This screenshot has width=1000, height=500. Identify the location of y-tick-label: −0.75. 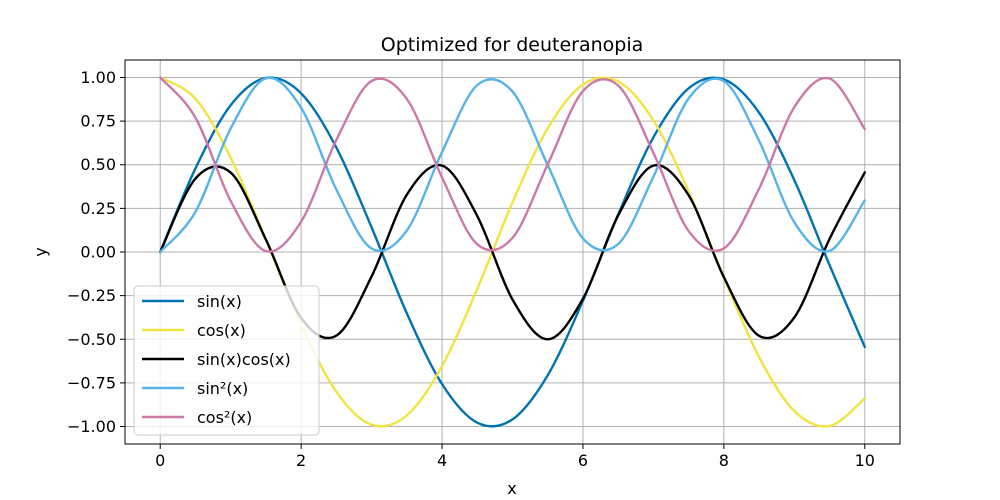
(91, 382).